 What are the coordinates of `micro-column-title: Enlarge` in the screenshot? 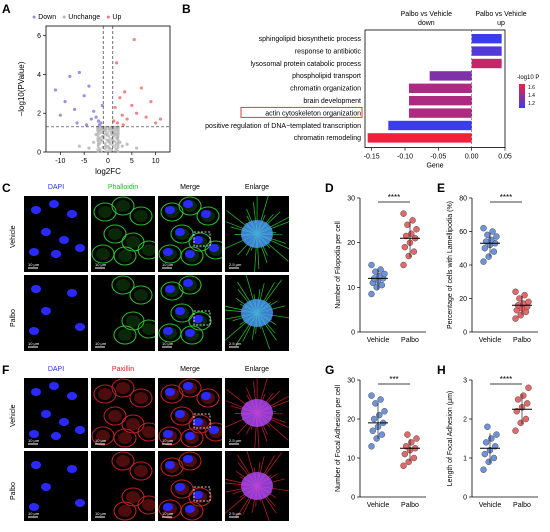 It's located at (257, 187).